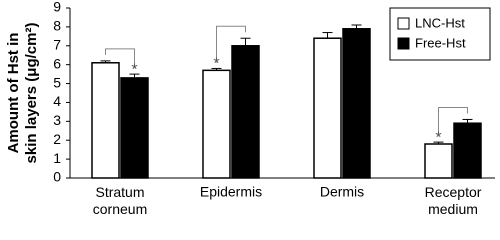 This screenshot has width=500, height=240. What do you see at coordinates (57, 101) in the screenshot?
I see `y-tick-label: 4` at bounding box center [57, 101].